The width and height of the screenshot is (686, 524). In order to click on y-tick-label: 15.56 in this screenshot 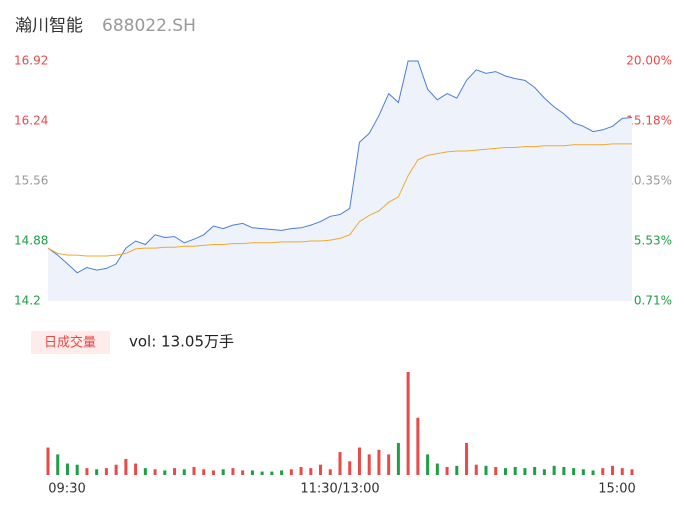, I will do `click(31, 181)`.